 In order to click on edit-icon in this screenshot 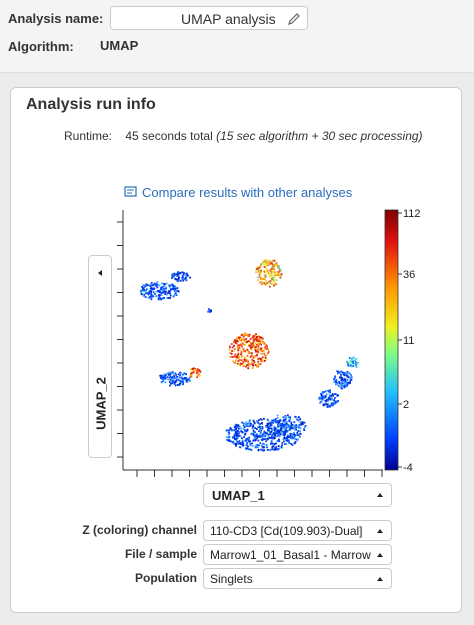, I will do `click(294, 19)`.